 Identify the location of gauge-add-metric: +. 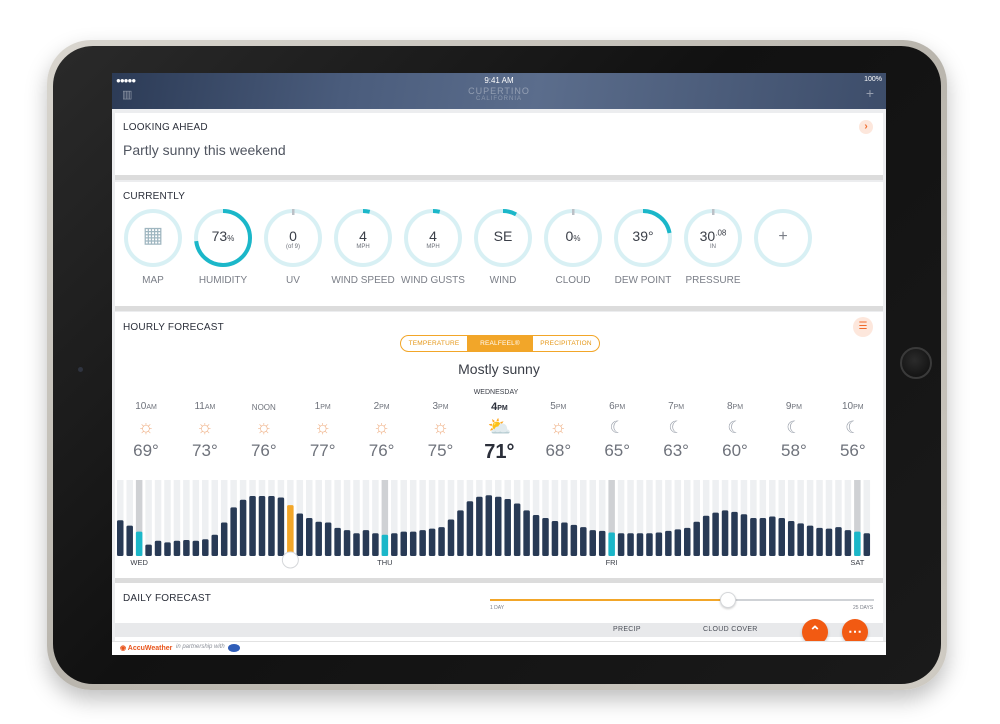
(783, 238).